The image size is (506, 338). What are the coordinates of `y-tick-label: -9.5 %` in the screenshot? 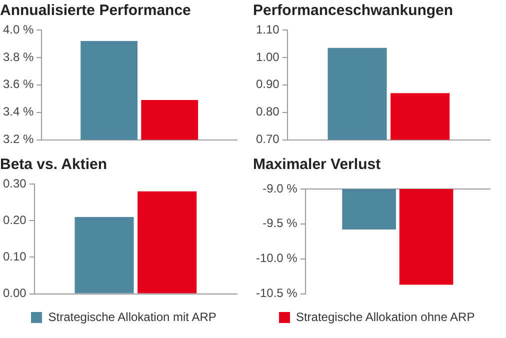 It's located at (280, 223).